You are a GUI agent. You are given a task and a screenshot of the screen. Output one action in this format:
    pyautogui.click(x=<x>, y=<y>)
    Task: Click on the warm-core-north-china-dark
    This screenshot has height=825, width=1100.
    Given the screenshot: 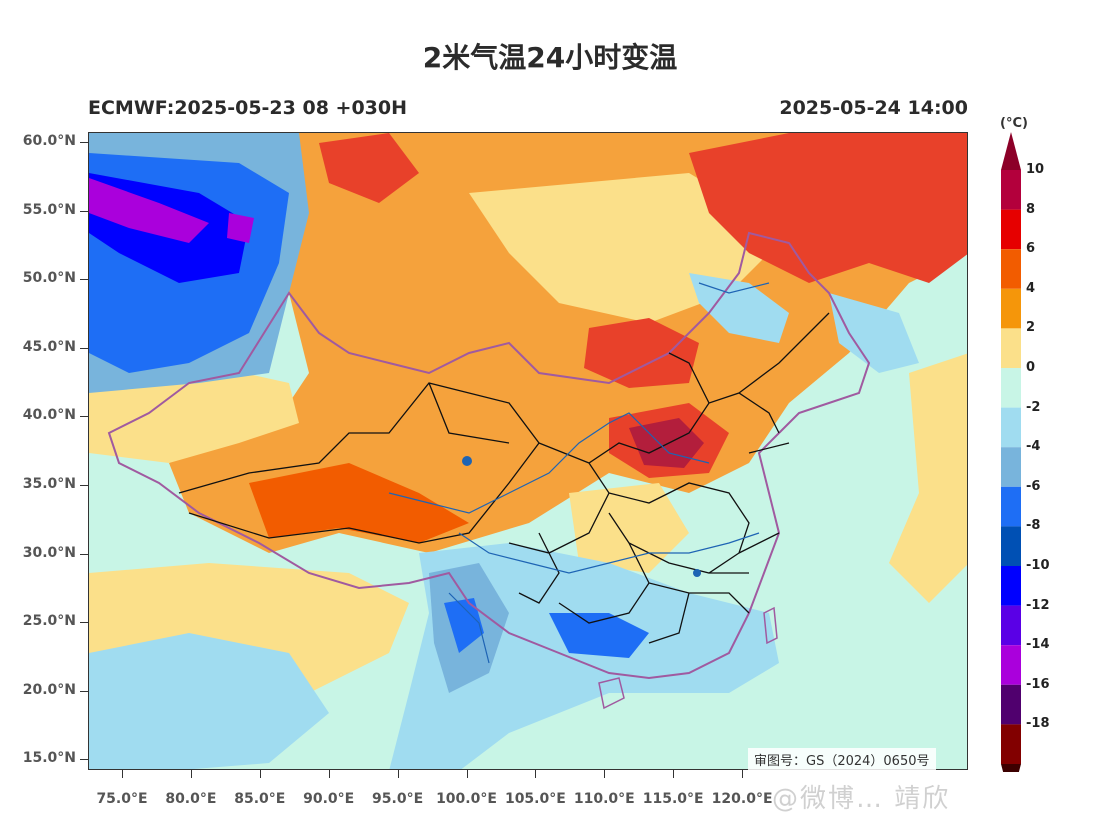 What is the action you would take?
    pyautogui.click(x=666, y=443)
    